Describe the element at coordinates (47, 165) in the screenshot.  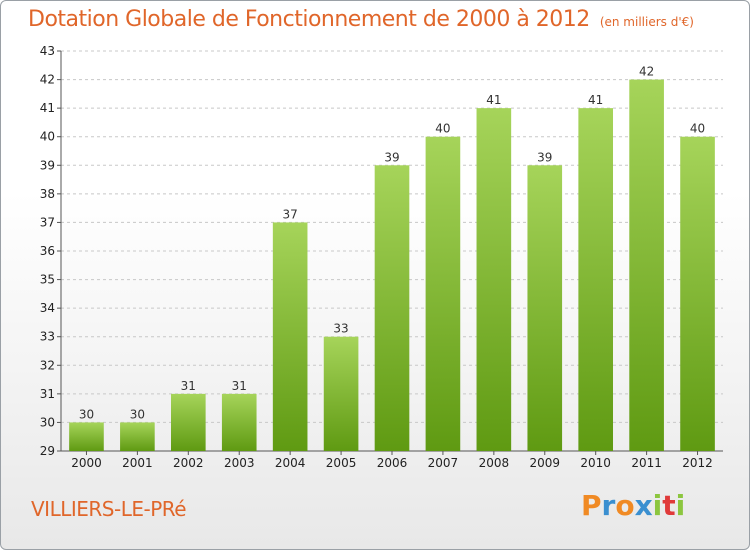
I see `y-tick-label: 39` at that location.